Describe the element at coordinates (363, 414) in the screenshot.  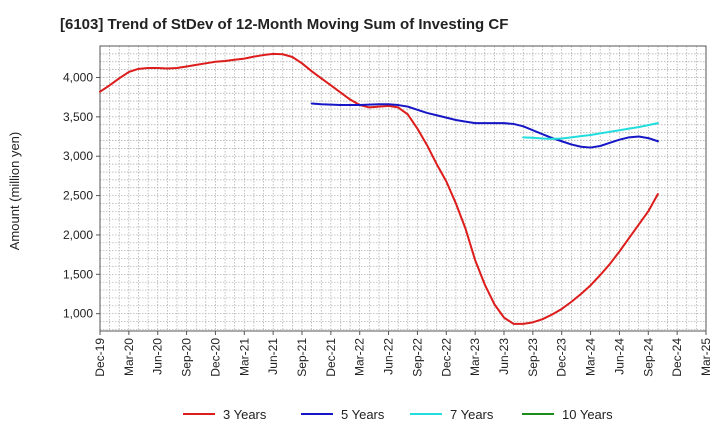
I see `legend-label-5-years: 5 Years` at that location.